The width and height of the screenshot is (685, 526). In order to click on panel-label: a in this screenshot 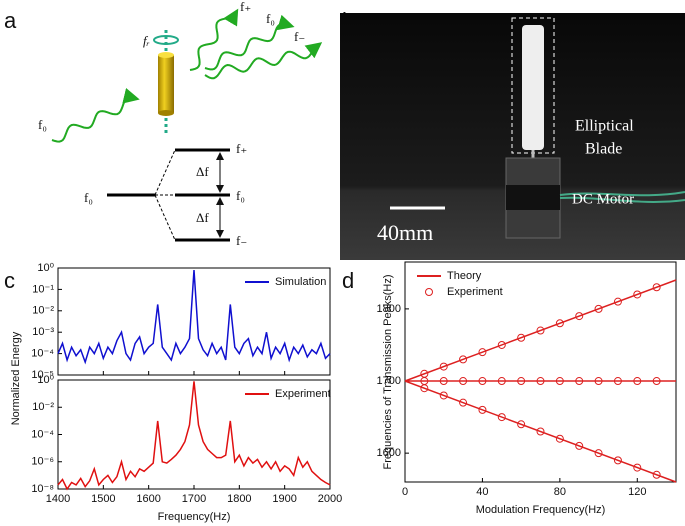, I will do `click(10, 20)`.